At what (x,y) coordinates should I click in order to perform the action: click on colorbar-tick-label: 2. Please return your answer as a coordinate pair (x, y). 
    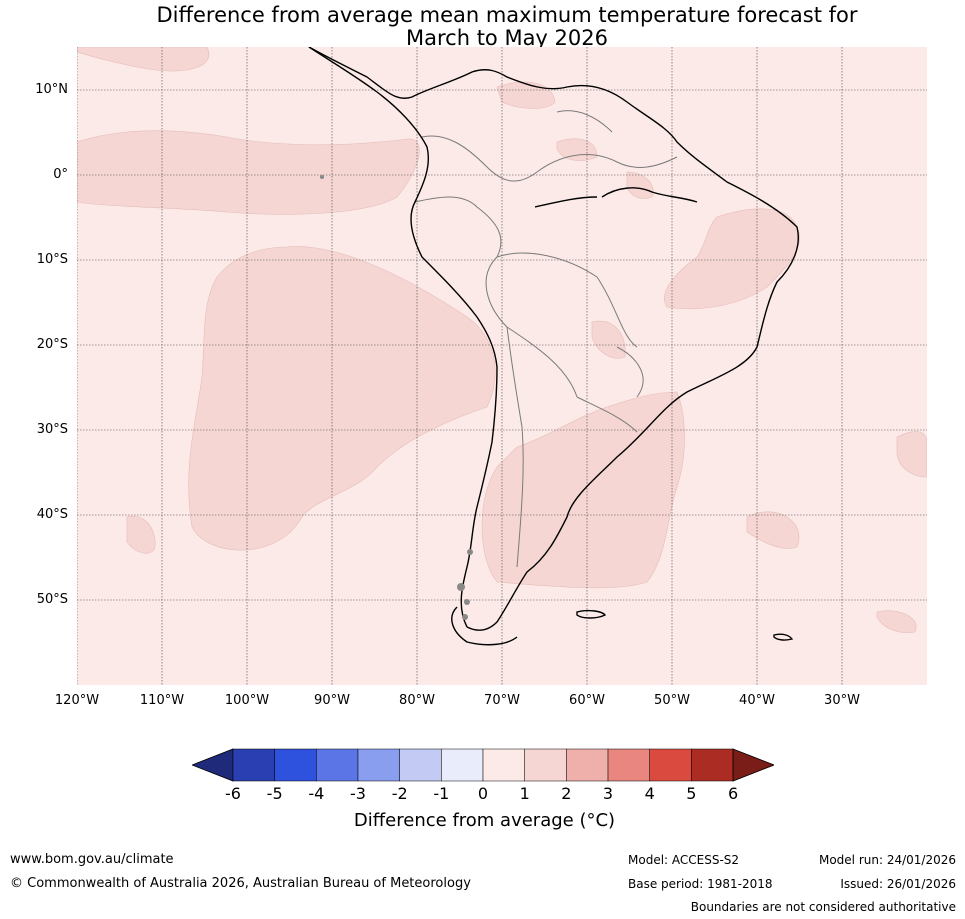
    Looking at the image, I should click on (566, 793).